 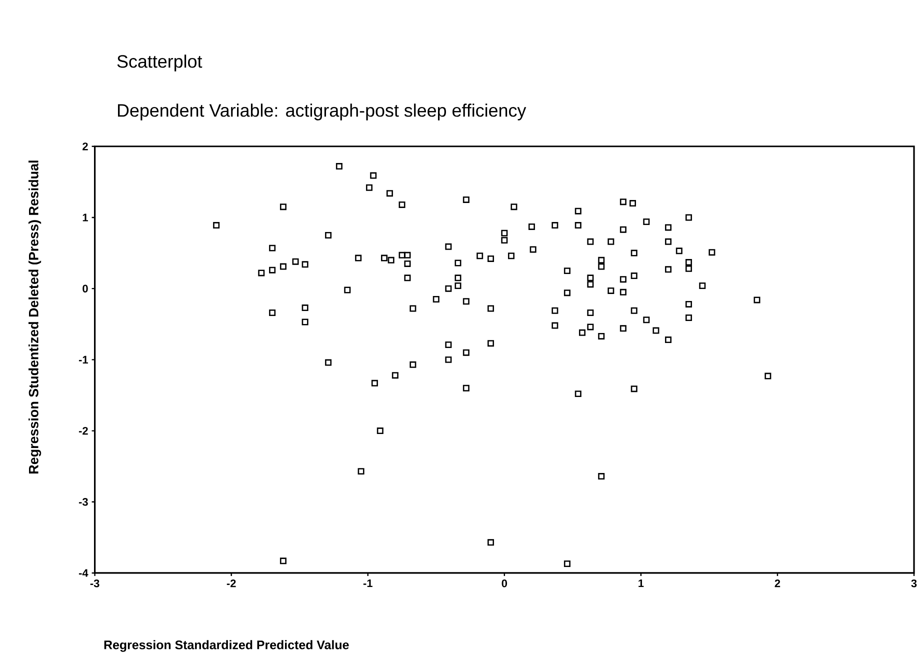 I want to click on x-tick-label: -3, so click(x=95, y=584).